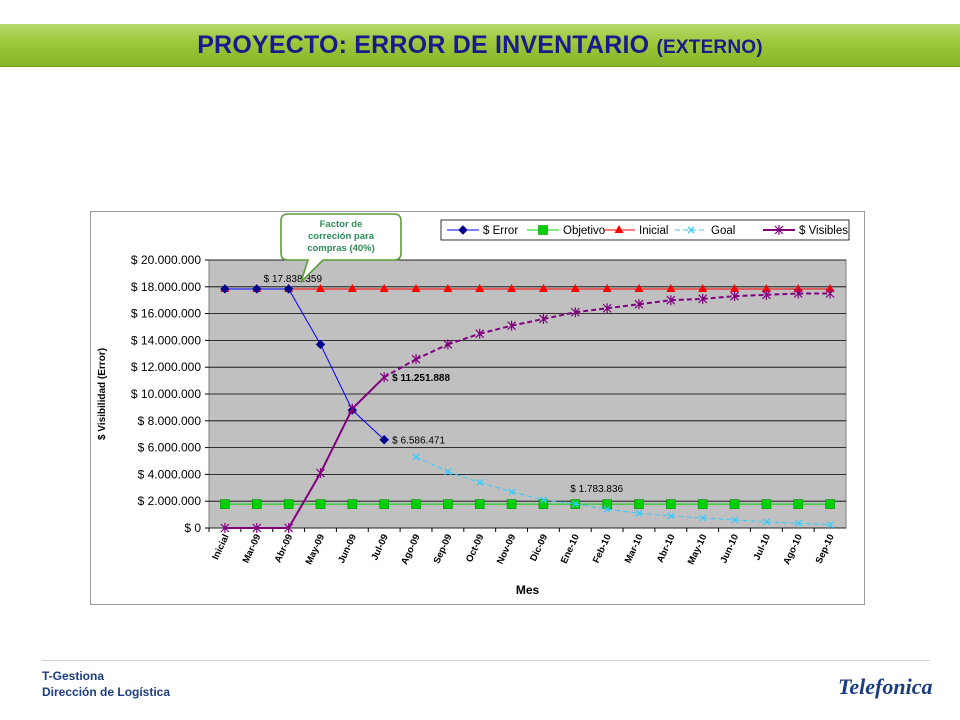  I want to click on x-tick-label: Ago-10, so click(793, 550).